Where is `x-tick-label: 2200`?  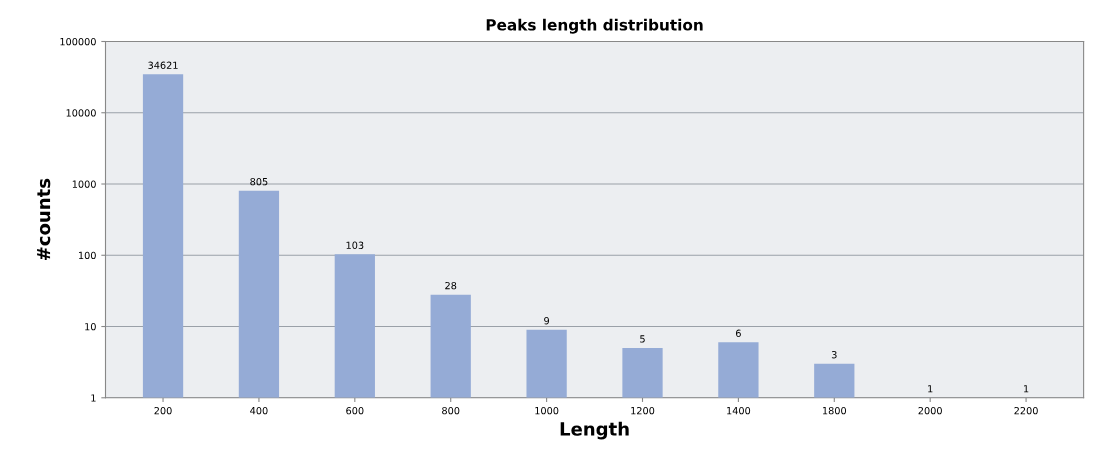 x-tick-label: 2200 is located at coordinates (1026, 410).